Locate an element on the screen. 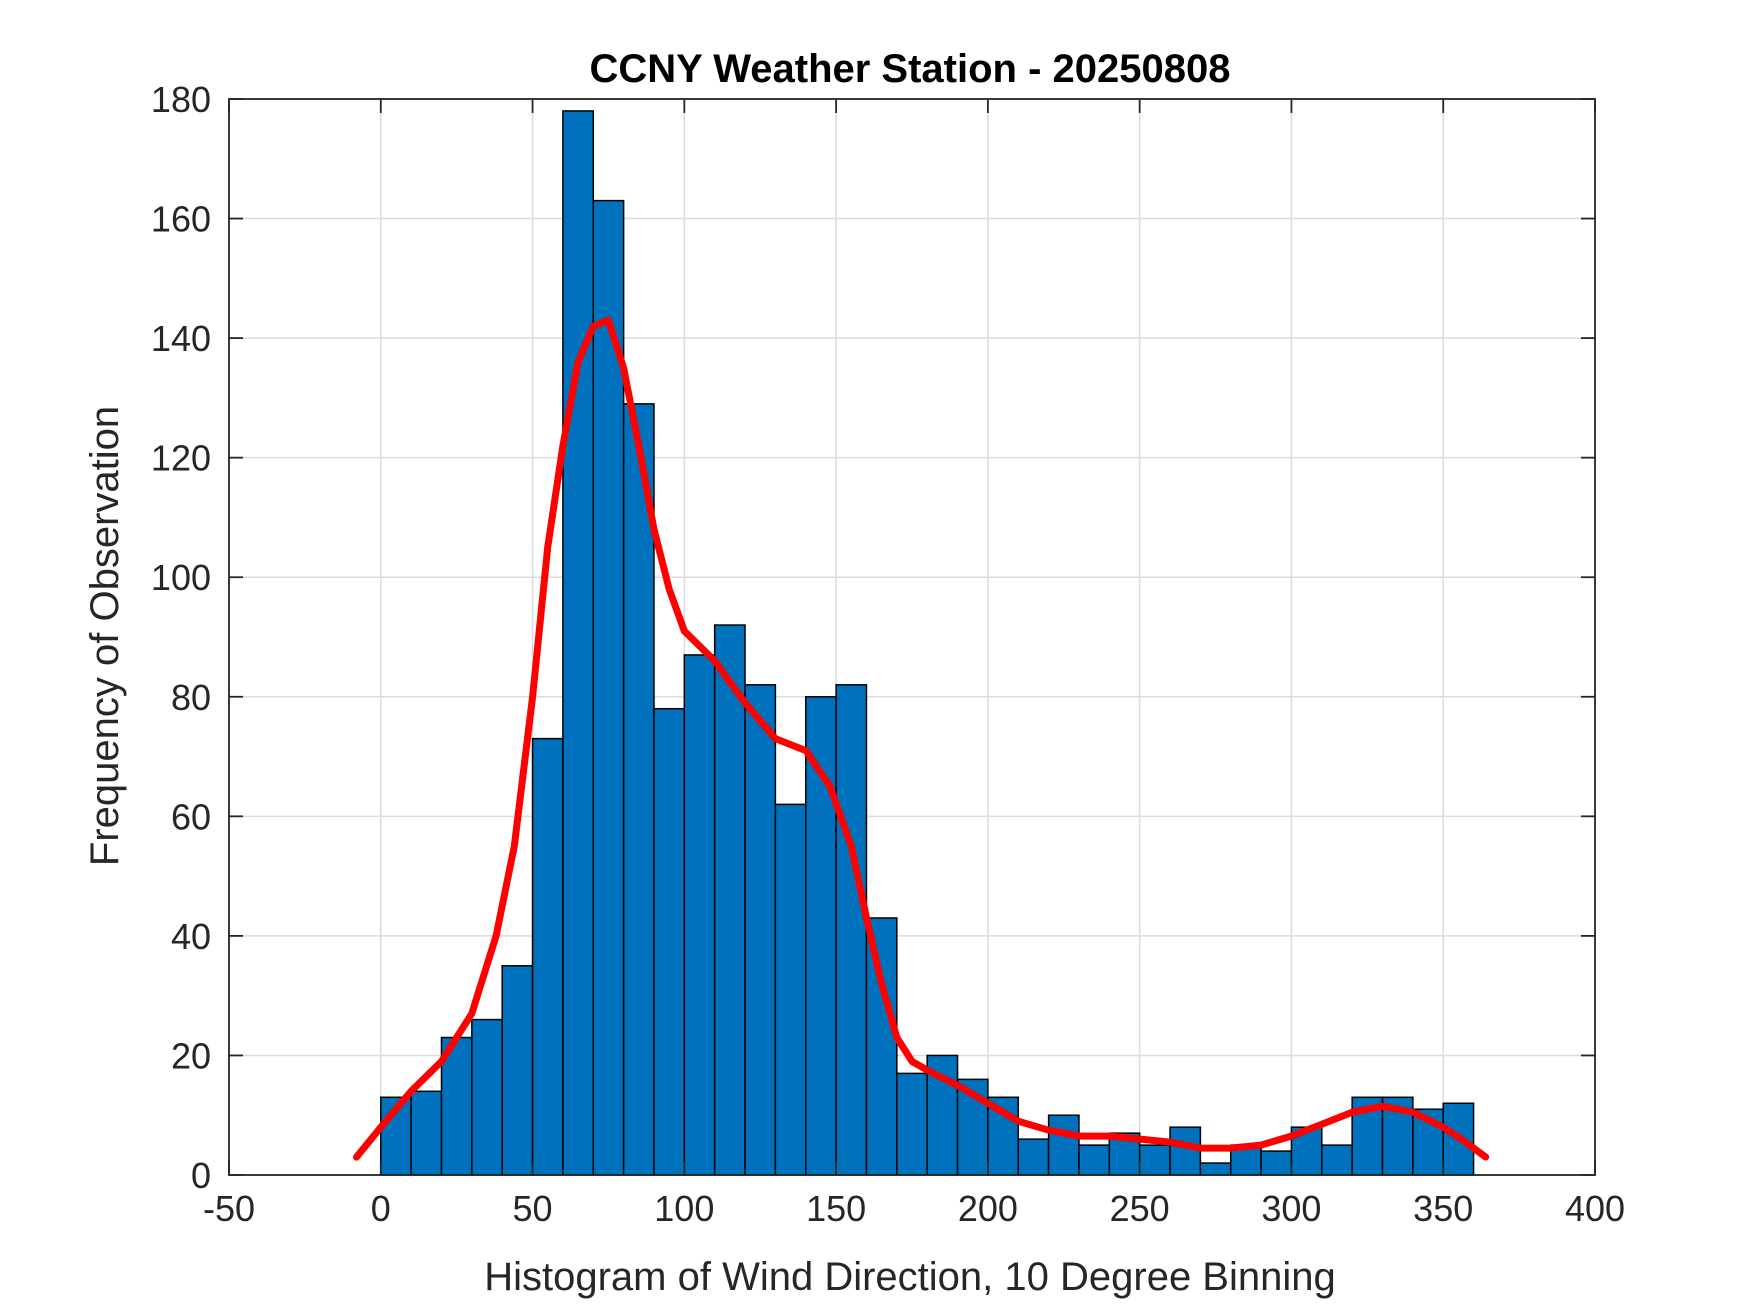 This screenshot has height=1313, width=1750. x-tick-label: 200 is located at coordinates (988, 1208).